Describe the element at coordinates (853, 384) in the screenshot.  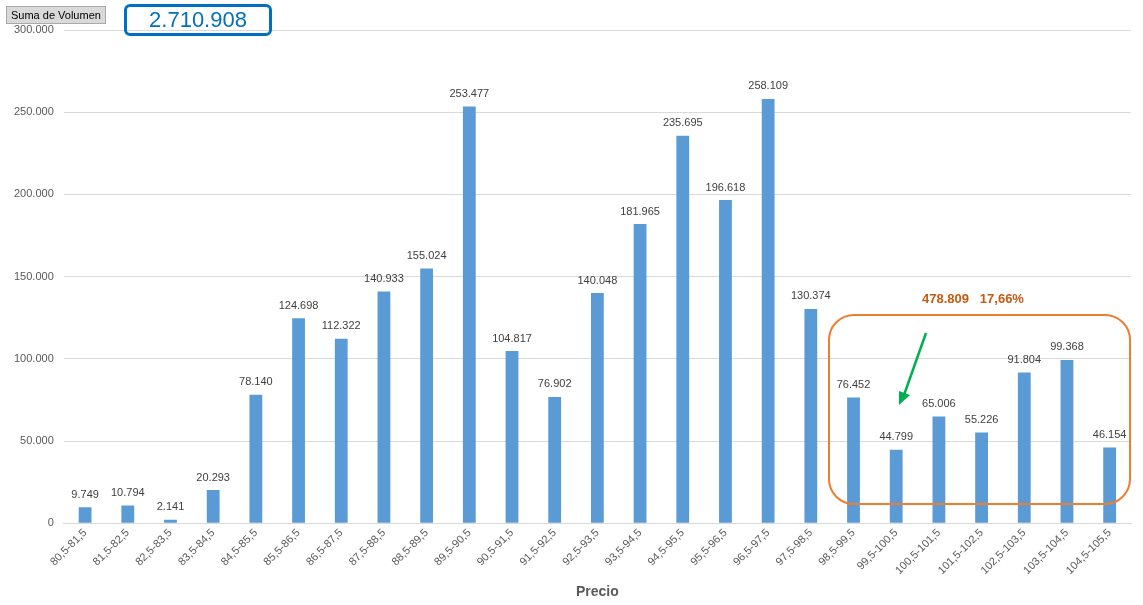
I see `data-label: 76.452` at that location.